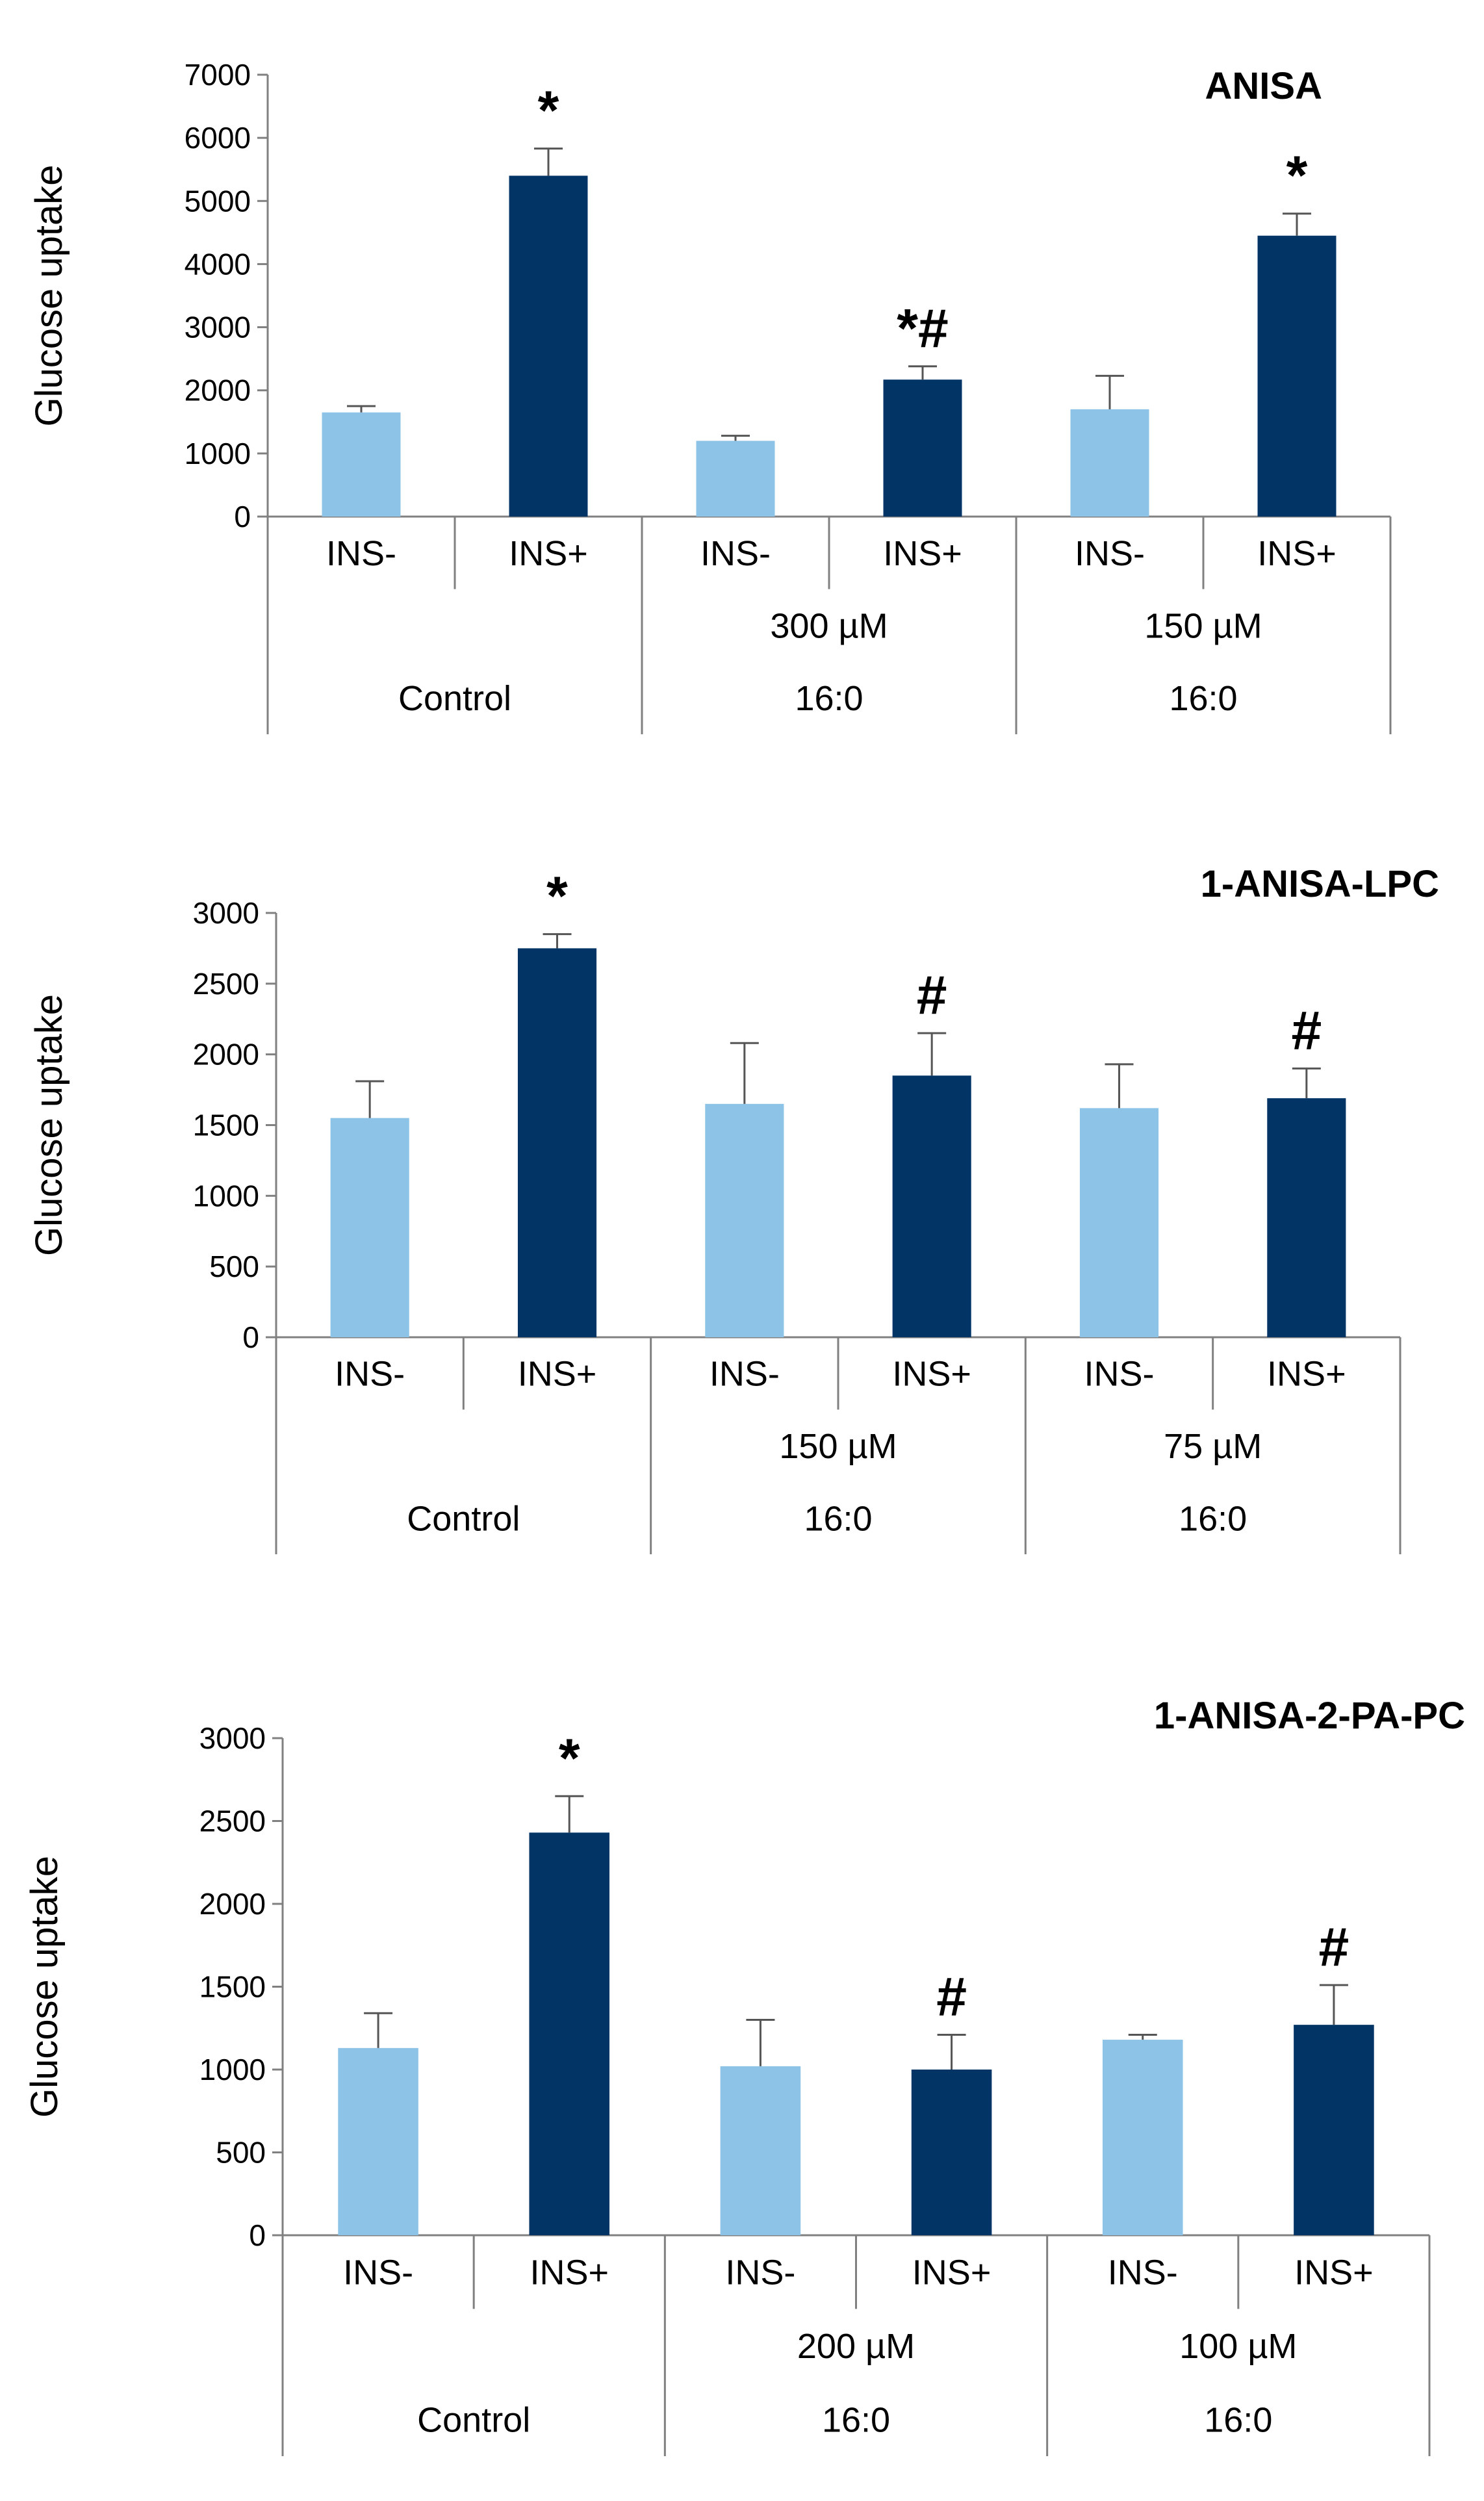  I want to click on chart-title: 1-ANISA-2-PA-PC, so click(1310, 1716).